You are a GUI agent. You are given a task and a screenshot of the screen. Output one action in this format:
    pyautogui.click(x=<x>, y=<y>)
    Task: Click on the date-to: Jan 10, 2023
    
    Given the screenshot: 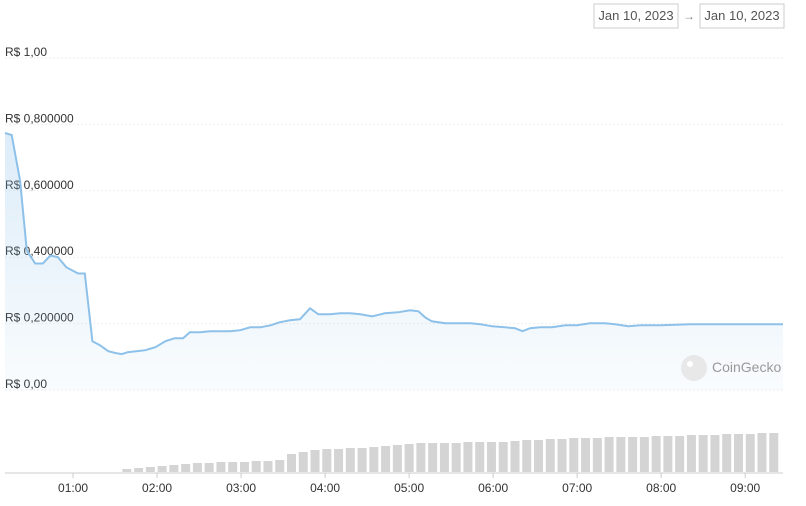 What is the action you would take?
    pyautogui.click(x=741, y=15)
    